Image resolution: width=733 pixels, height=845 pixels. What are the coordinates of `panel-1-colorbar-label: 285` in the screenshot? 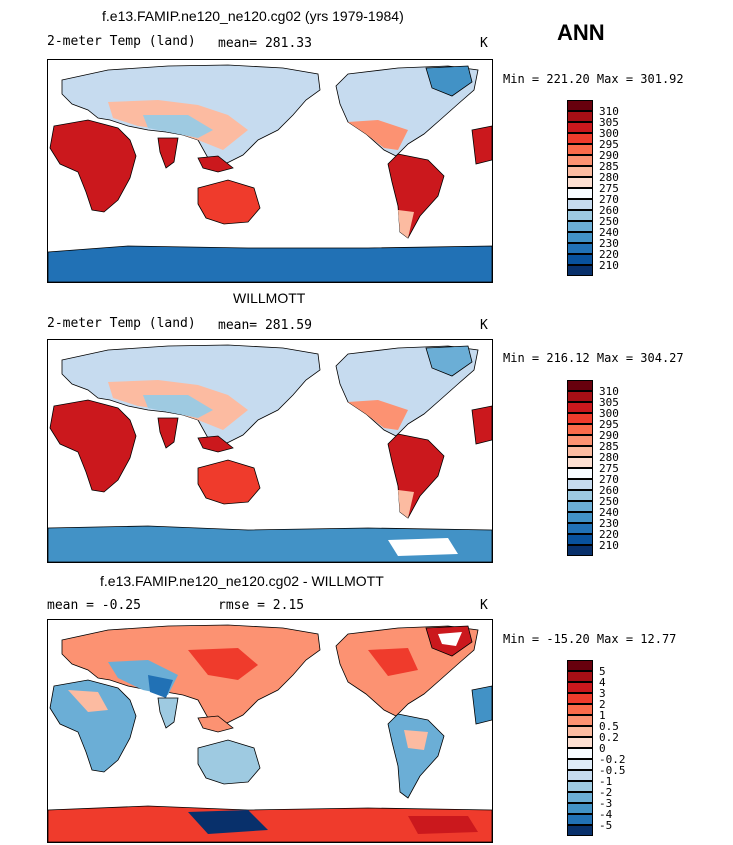 It's located at (609, 166).